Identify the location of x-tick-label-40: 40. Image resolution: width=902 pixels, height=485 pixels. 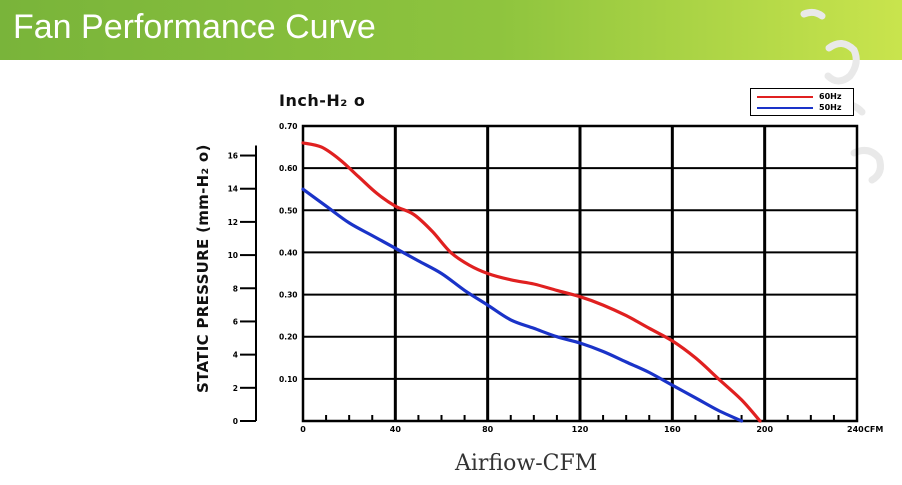
(396, 429).